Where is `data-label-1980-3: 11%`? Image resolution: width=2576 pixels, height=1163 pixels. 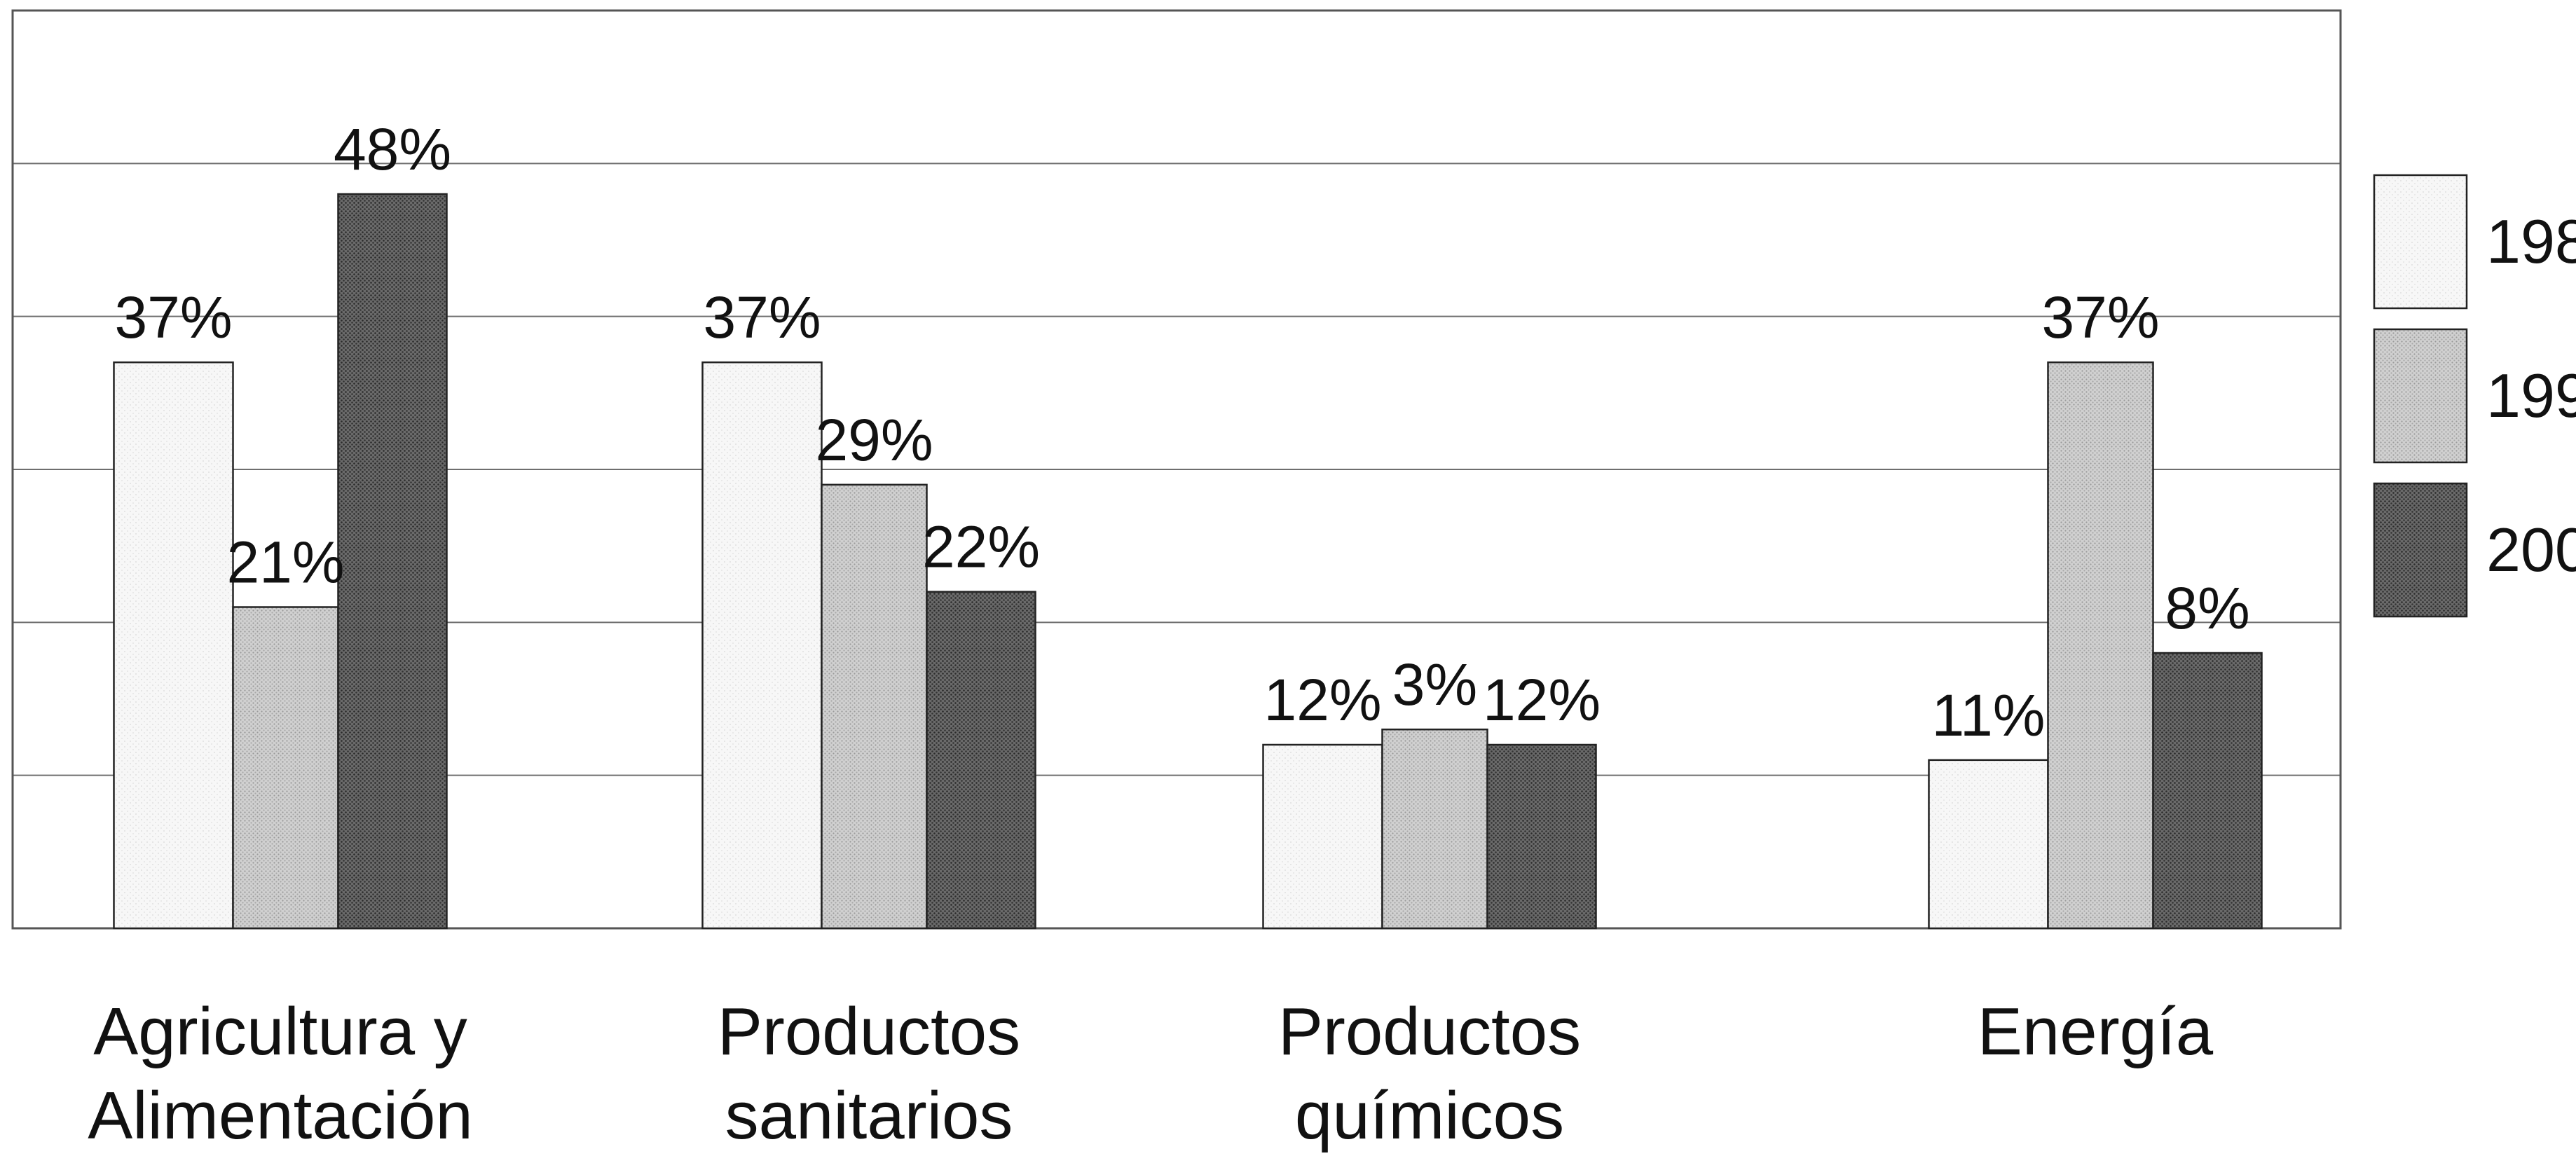 data-label-1980-3: 11% is located at coordinates (1989, 715).